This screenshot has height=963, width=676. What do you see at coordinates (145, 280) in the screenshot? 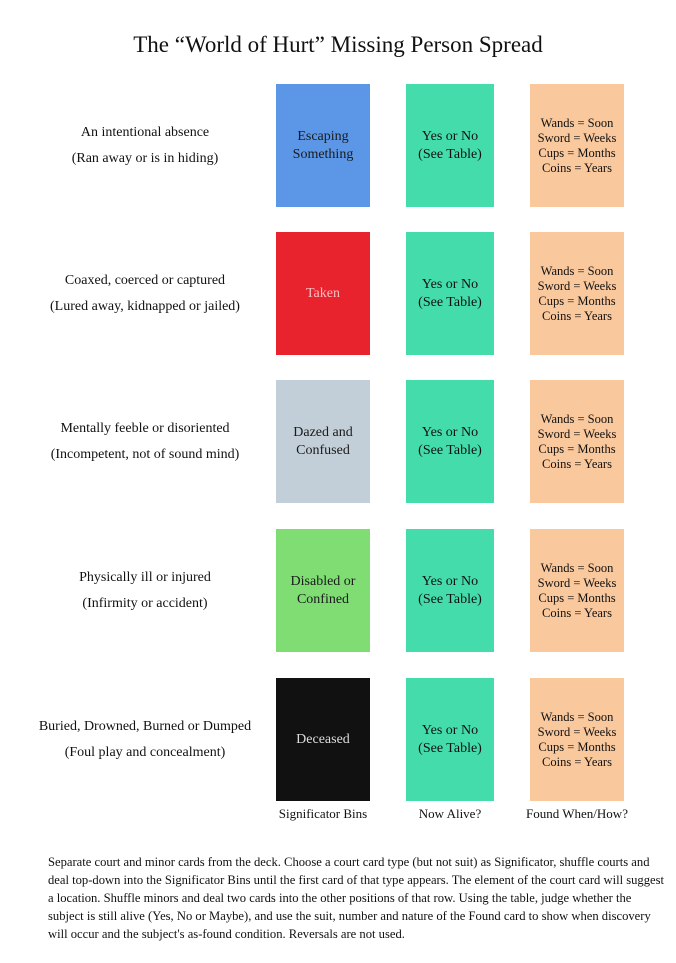
I see `row-description-title: Coaxed, coerced or captured` at bounding box center [145, 280].